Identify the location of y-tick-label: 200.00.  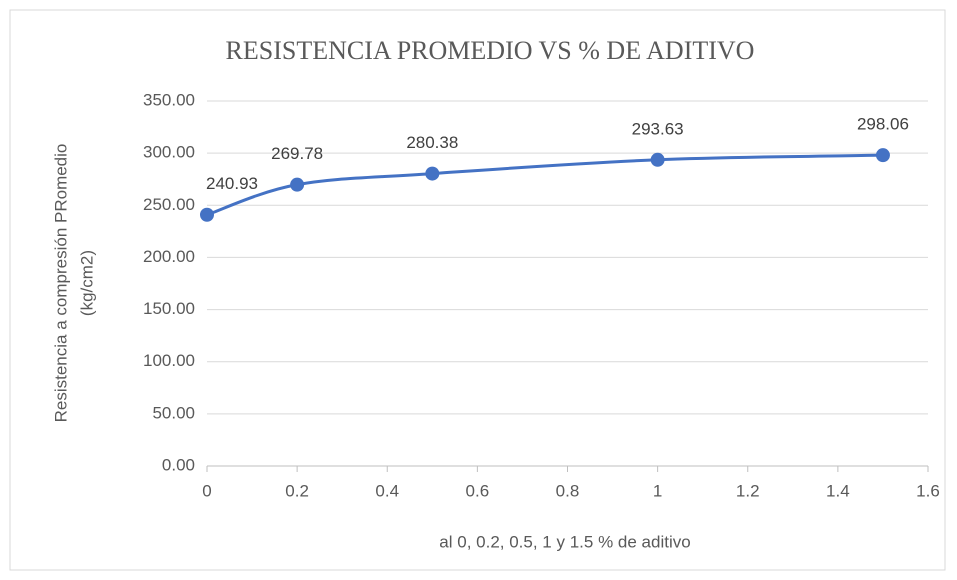
(169, 256).